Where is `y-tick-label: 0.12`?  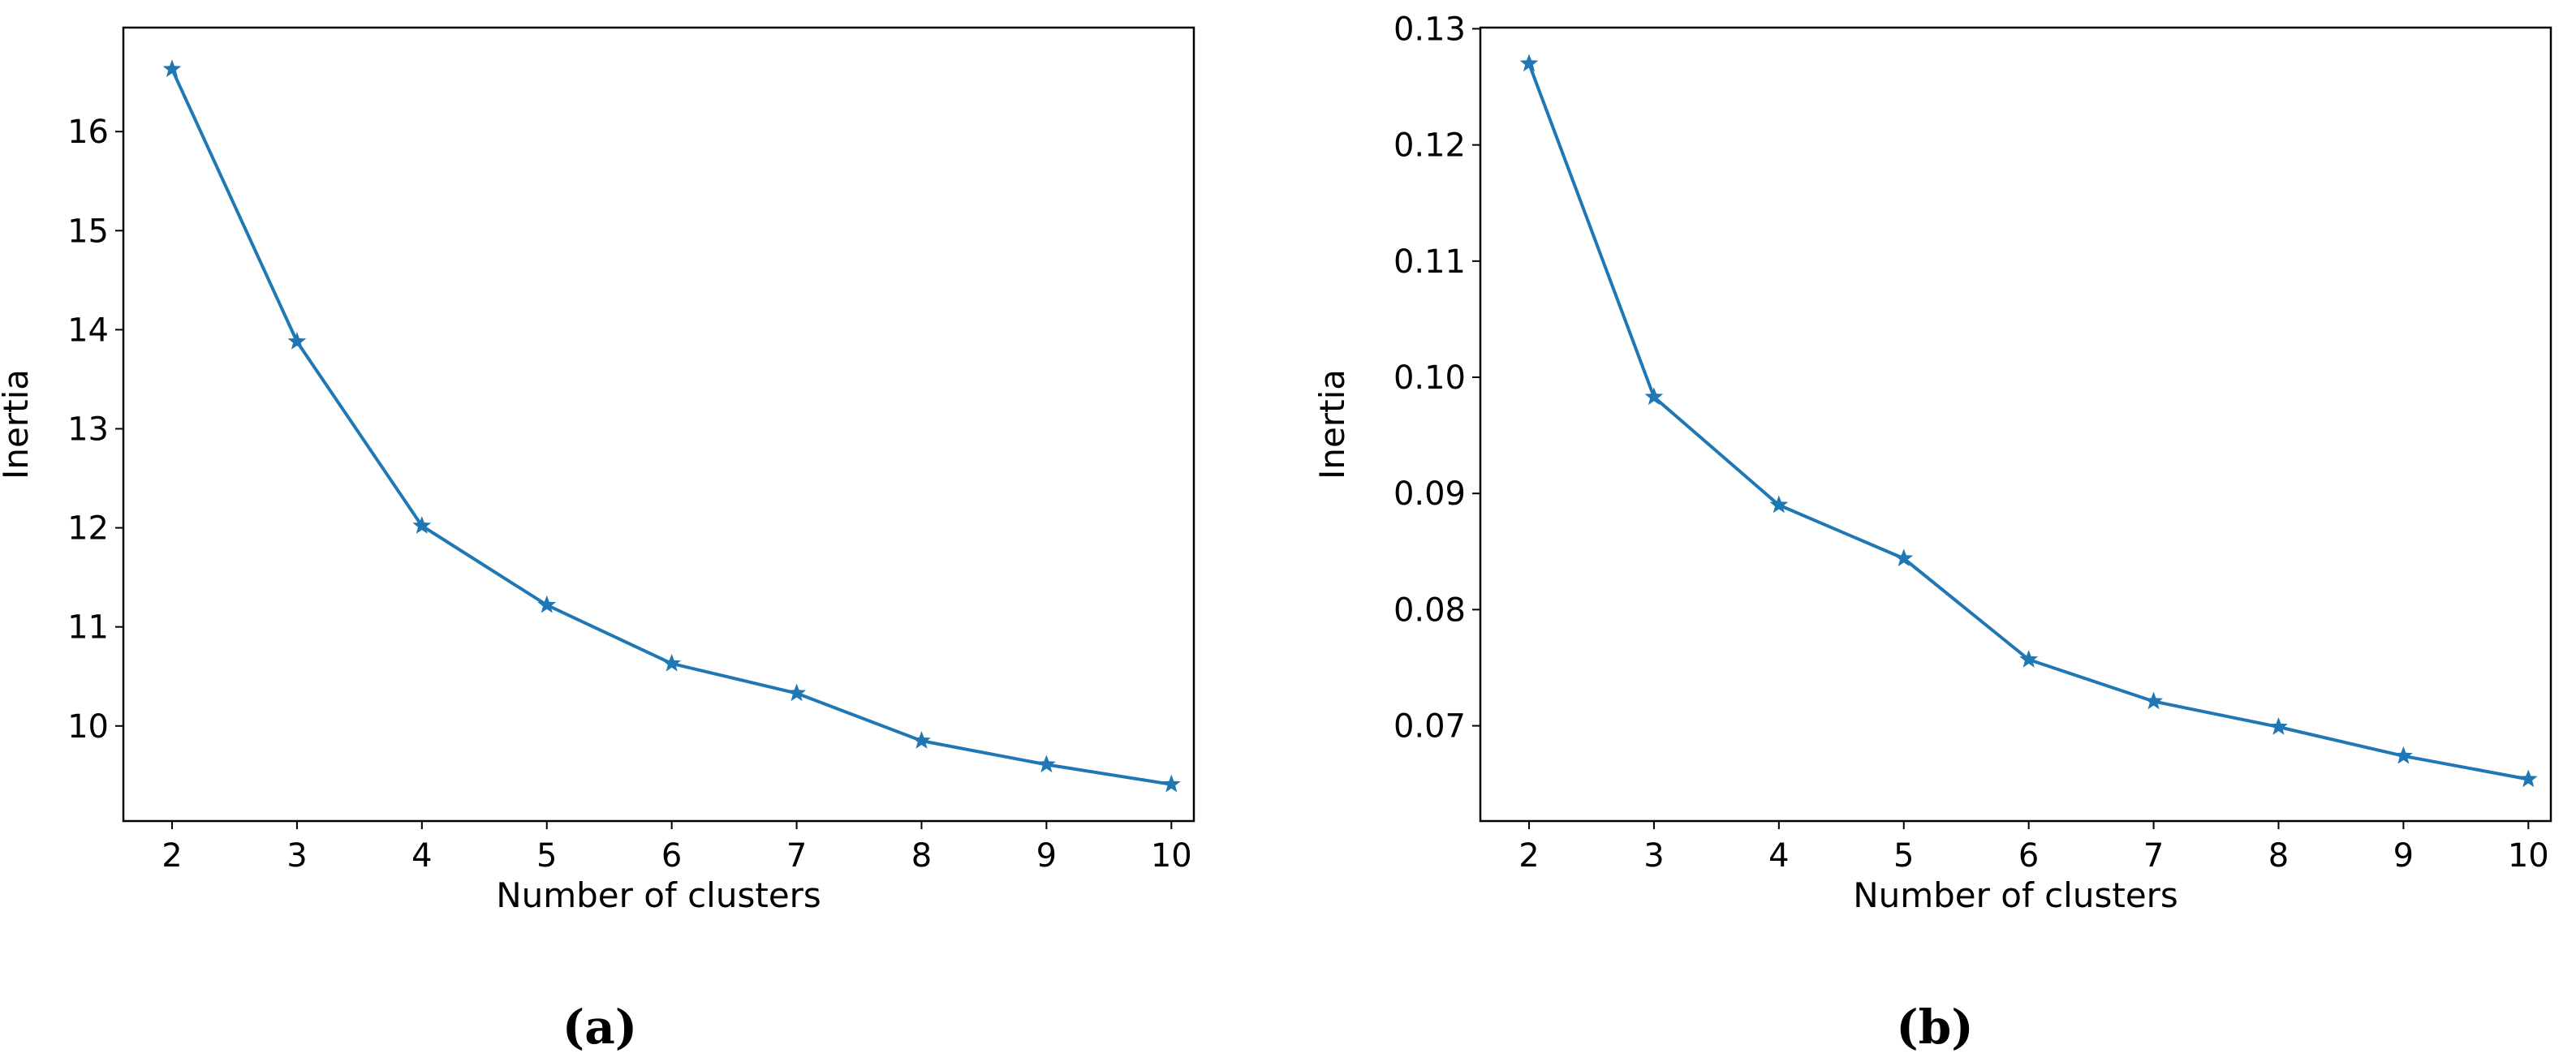
y-tick-label: 0.12 is located at coordinates (1430, 146).